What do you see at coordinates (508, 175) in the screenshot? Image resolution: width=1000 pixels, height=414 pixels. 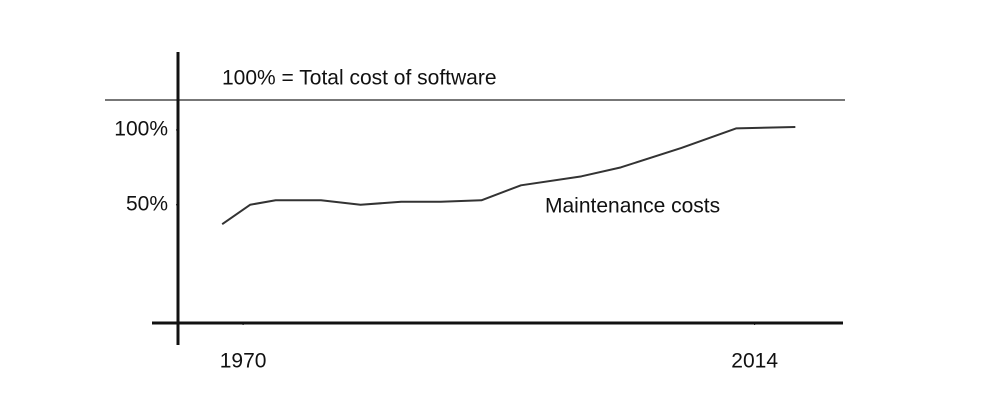 I see `data-line` at bounding box center [508, 175].